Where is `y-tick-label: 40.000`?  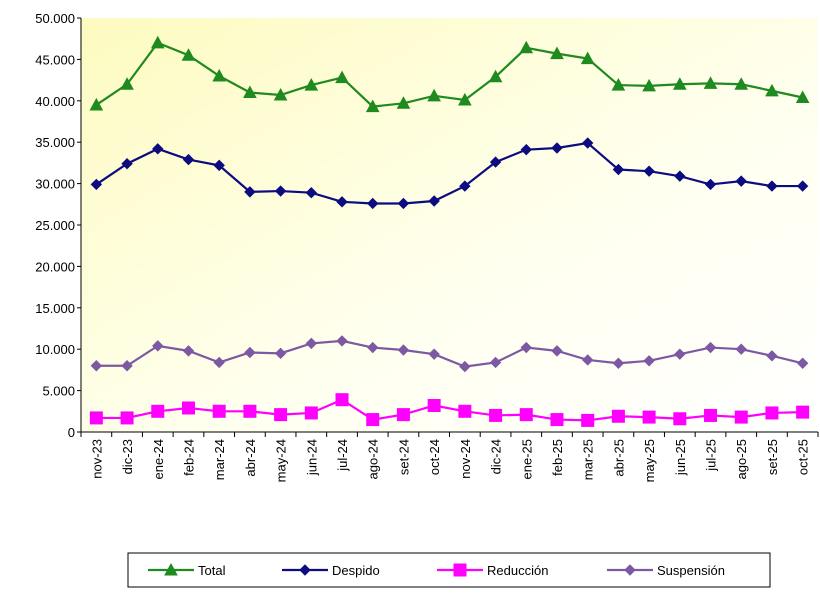 y-tick-label: 40.000 is located at coordinates (55, 101).